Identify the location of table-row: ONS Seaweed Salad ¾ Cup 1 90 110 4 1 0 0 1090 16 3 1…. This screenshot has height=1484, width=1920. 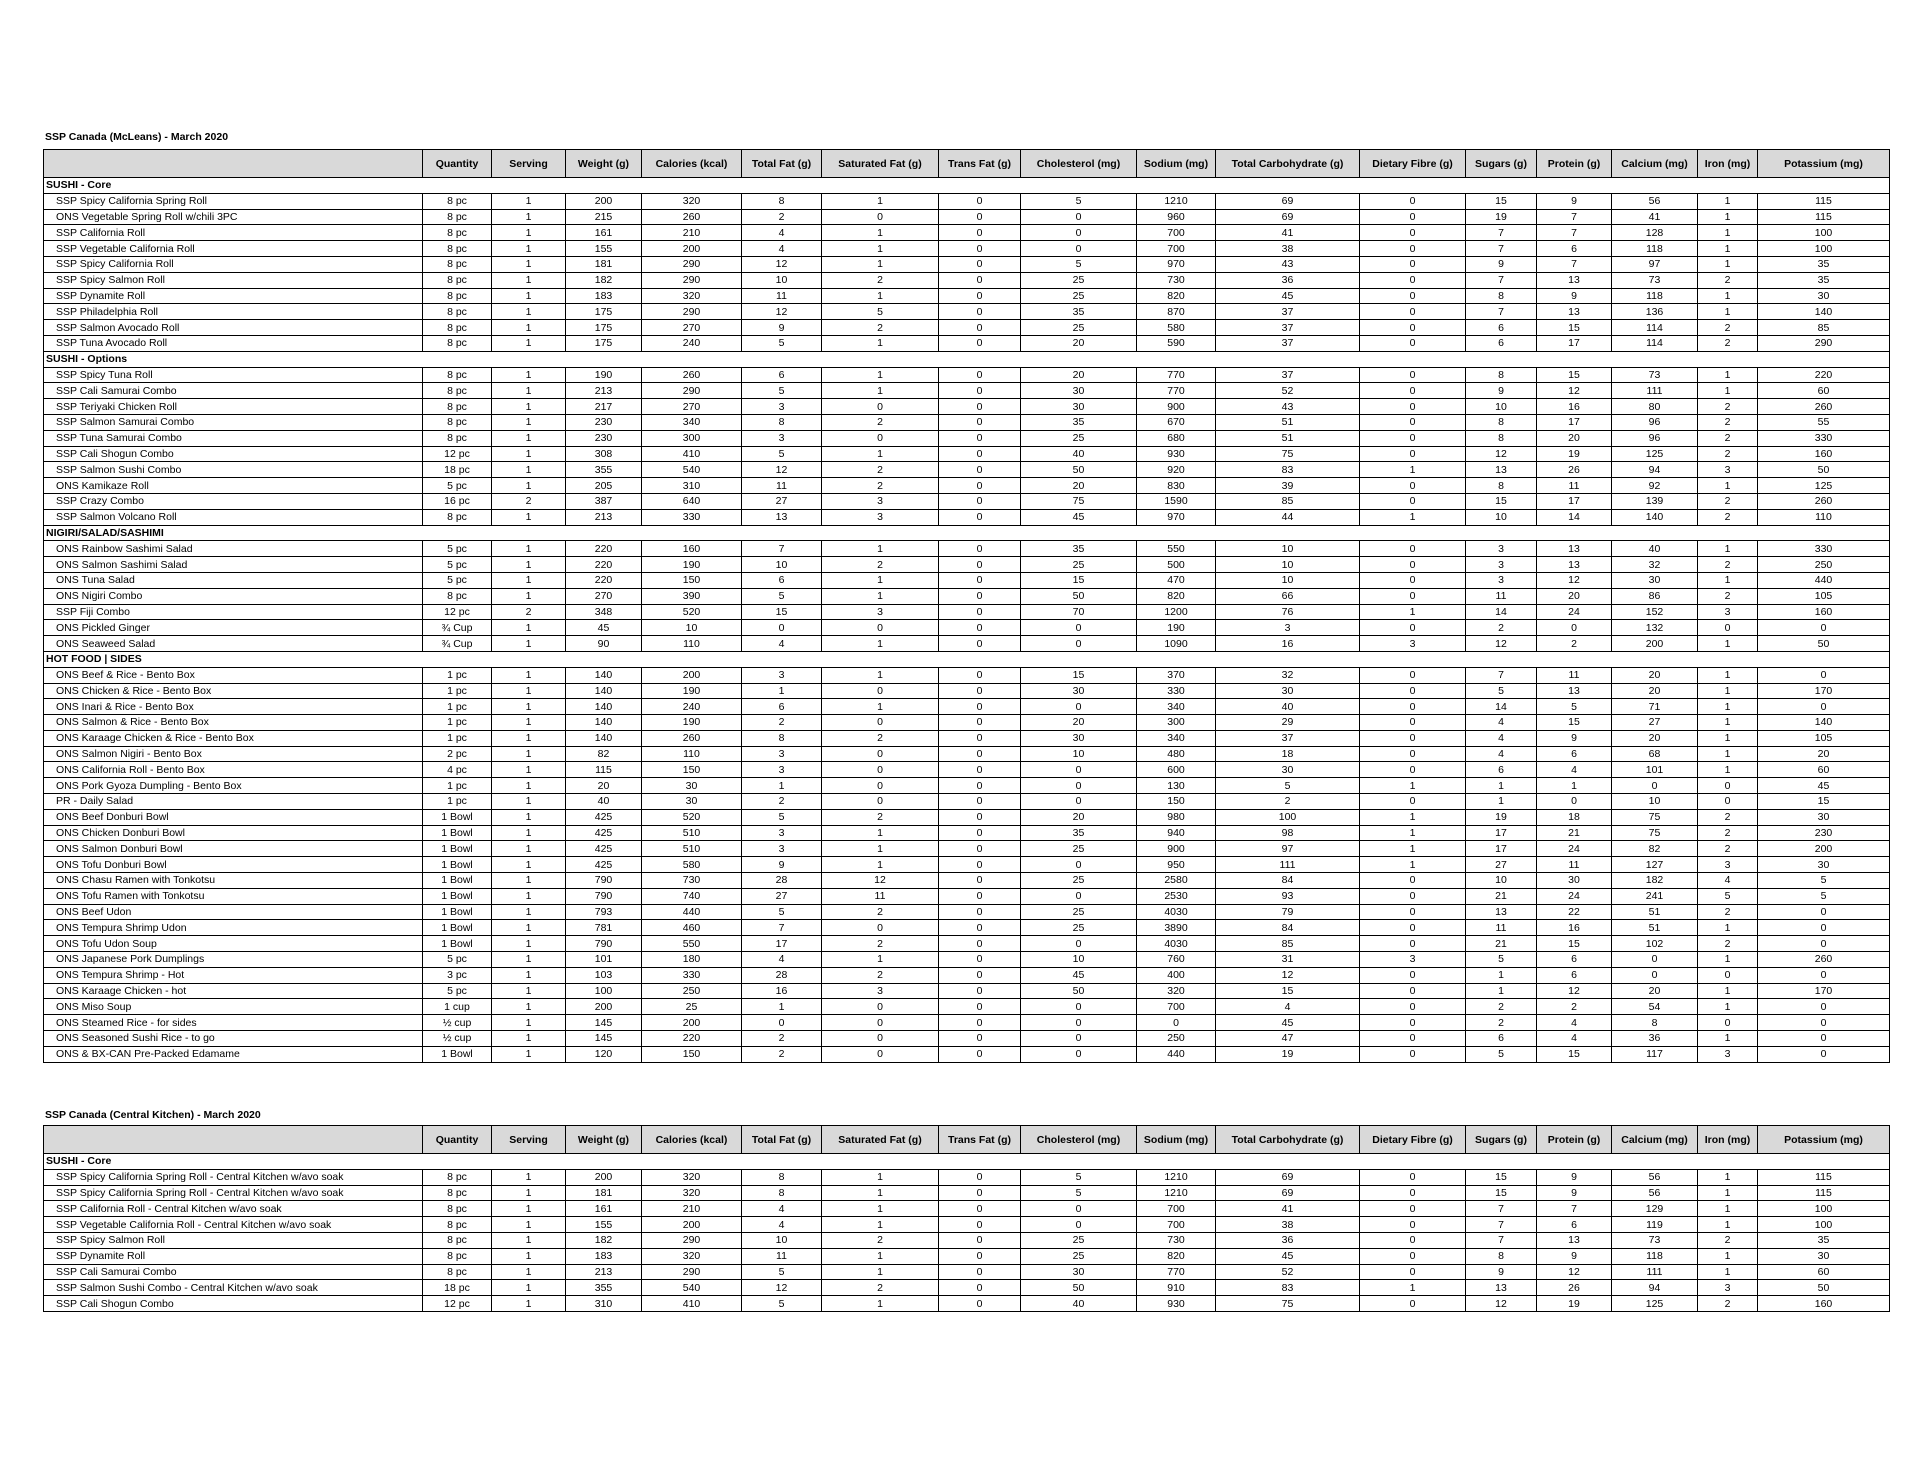
(966, 643).